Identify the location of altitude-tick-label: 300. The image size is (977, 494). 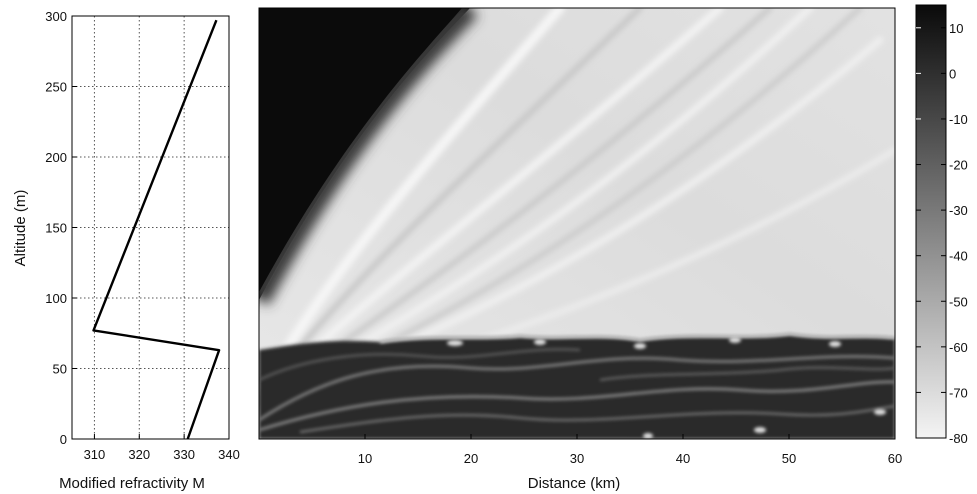
(56, 16).